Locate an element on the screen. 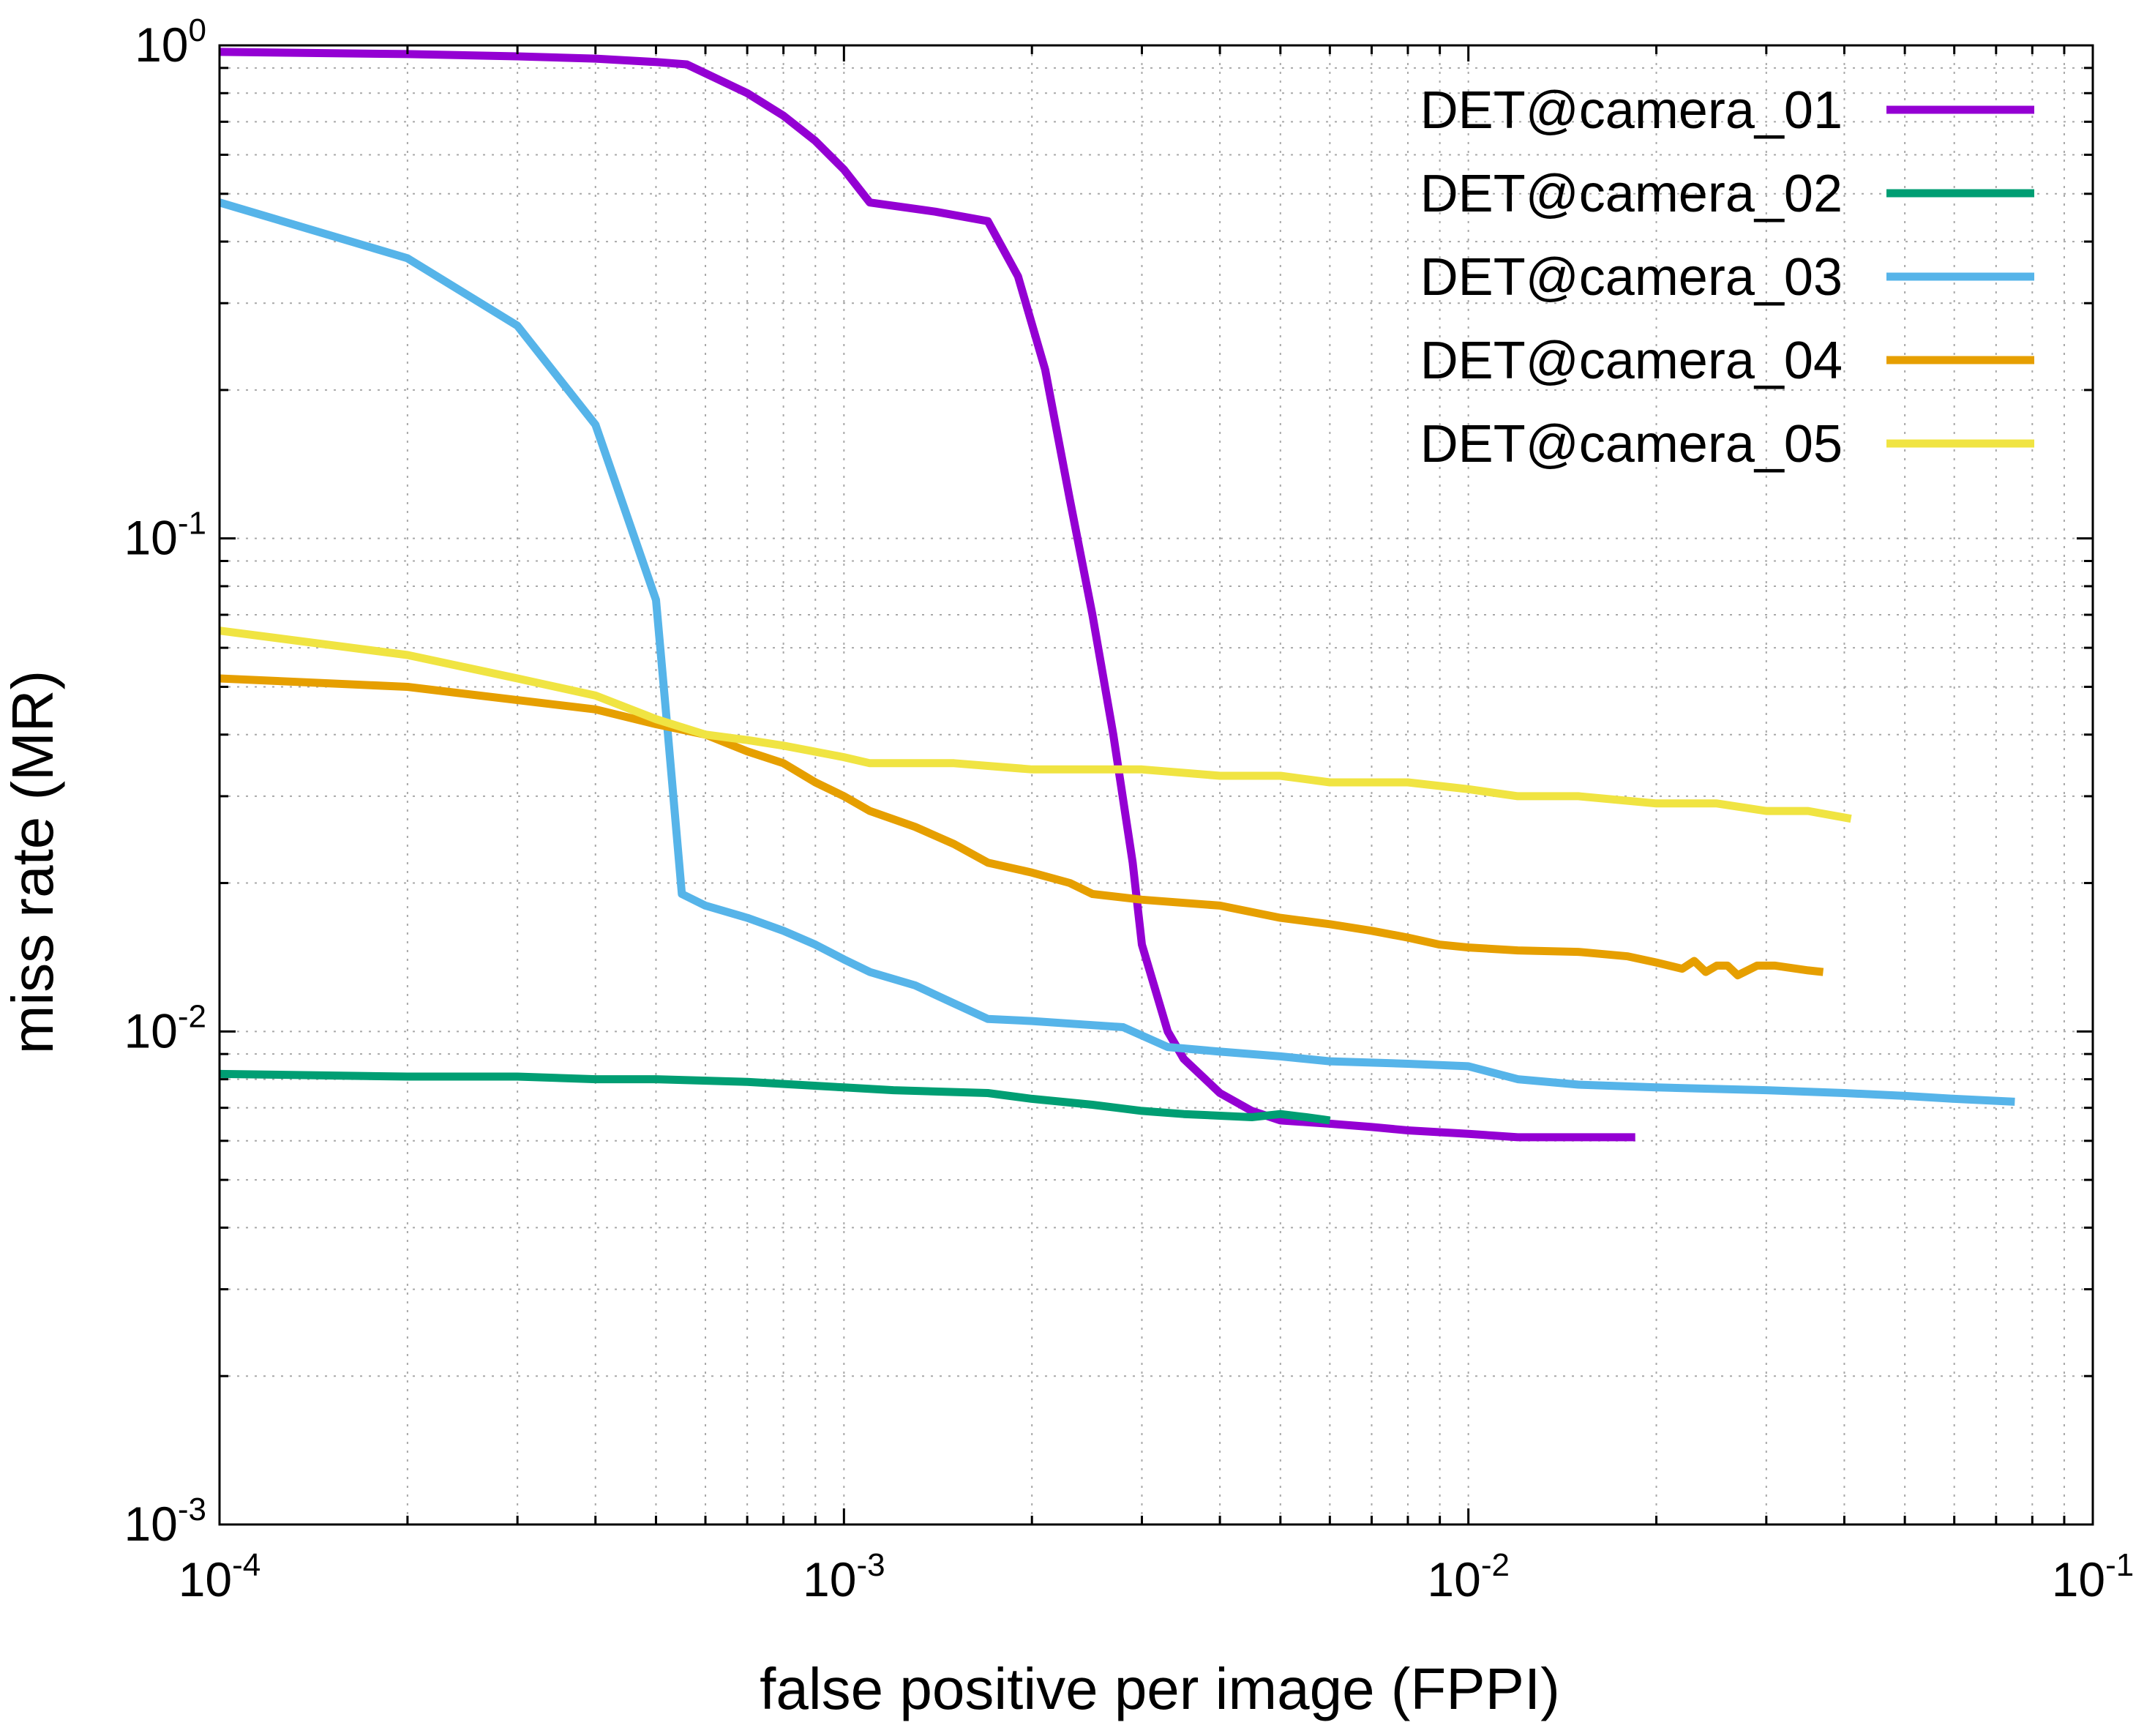 The image size is (2155, 1736). y-tick-label: 10⁻¹ is located at coordinates (165, 536).